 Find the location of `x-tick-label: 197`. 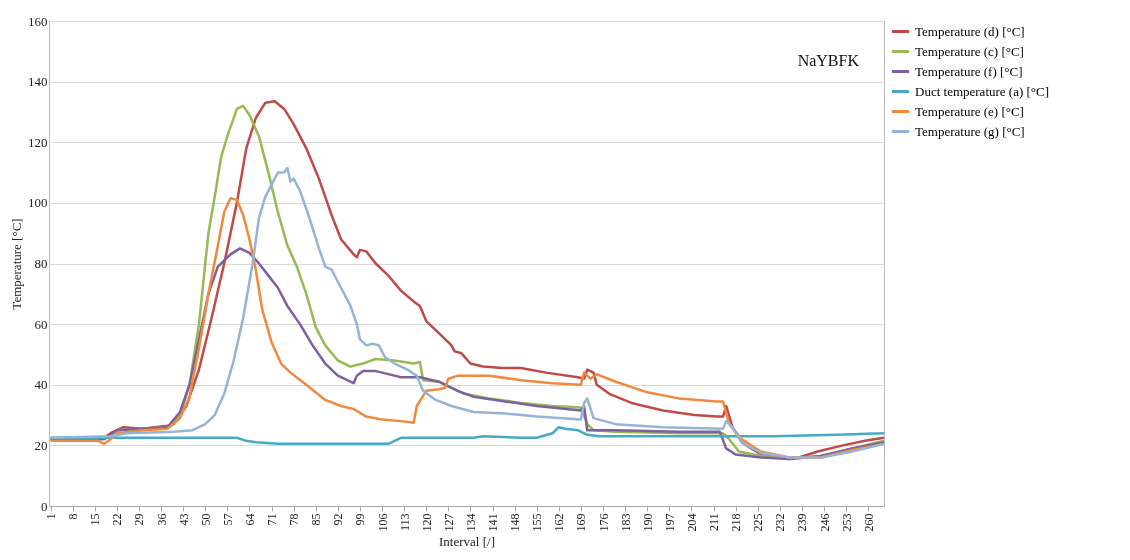

x-tick-label: 197 is located at coordinates (669, 522).